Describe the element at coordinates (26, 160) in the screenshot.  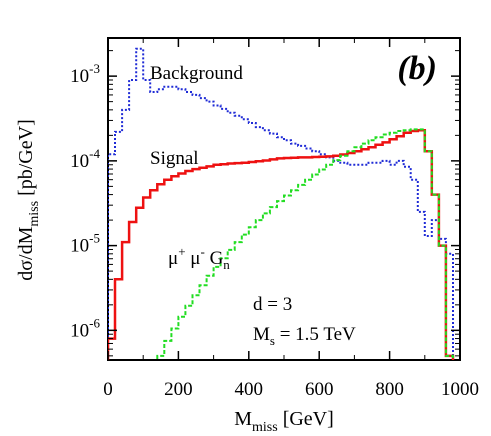
I see `y-axis-label-unit: [pb/GeV]` at that location.